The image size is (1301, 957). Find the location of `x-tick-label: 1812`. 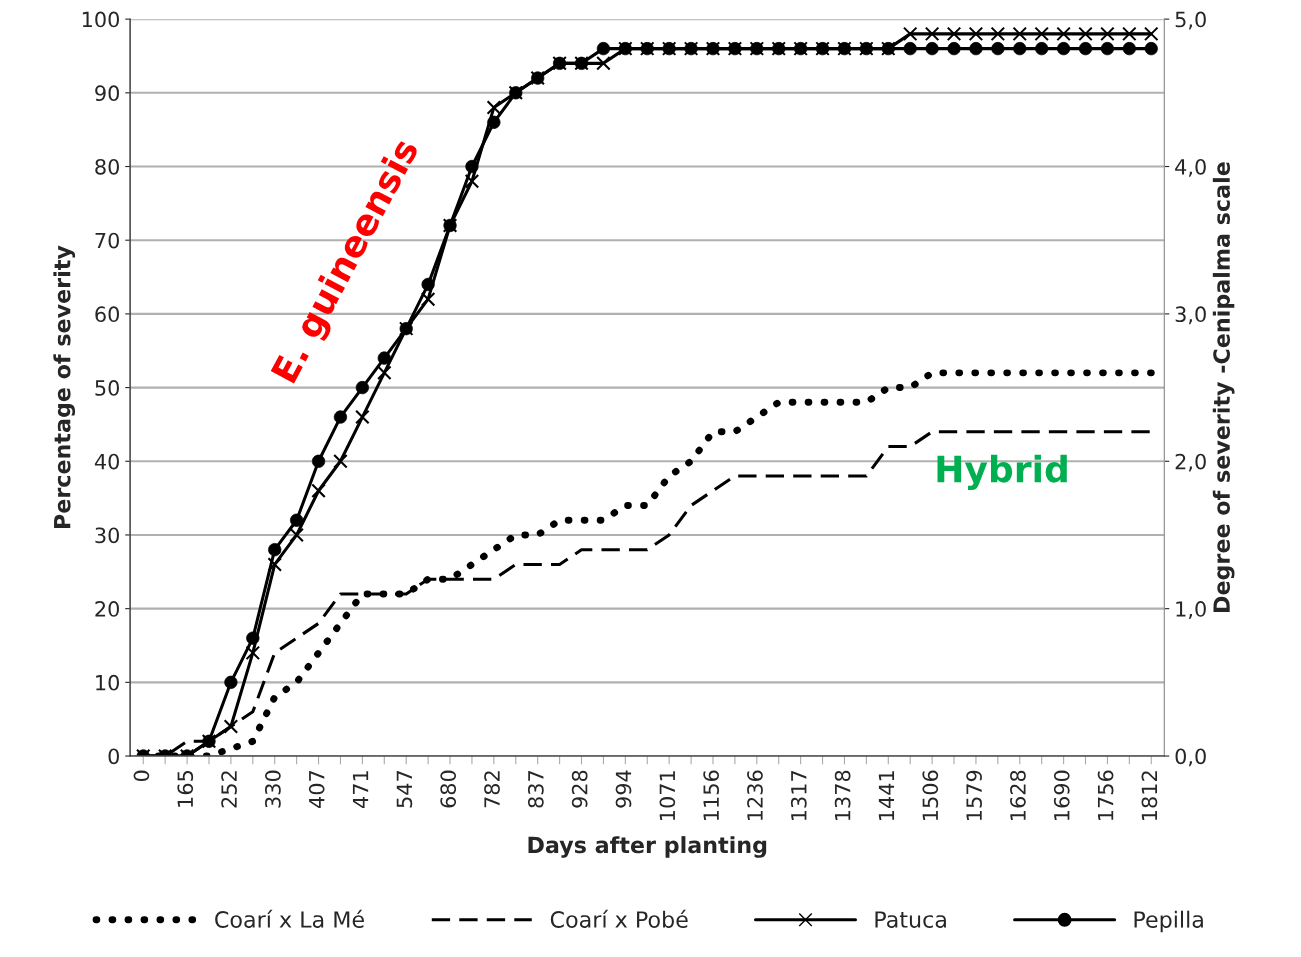

x-tick-label: 1812 is located at coordinates (1149, 795).